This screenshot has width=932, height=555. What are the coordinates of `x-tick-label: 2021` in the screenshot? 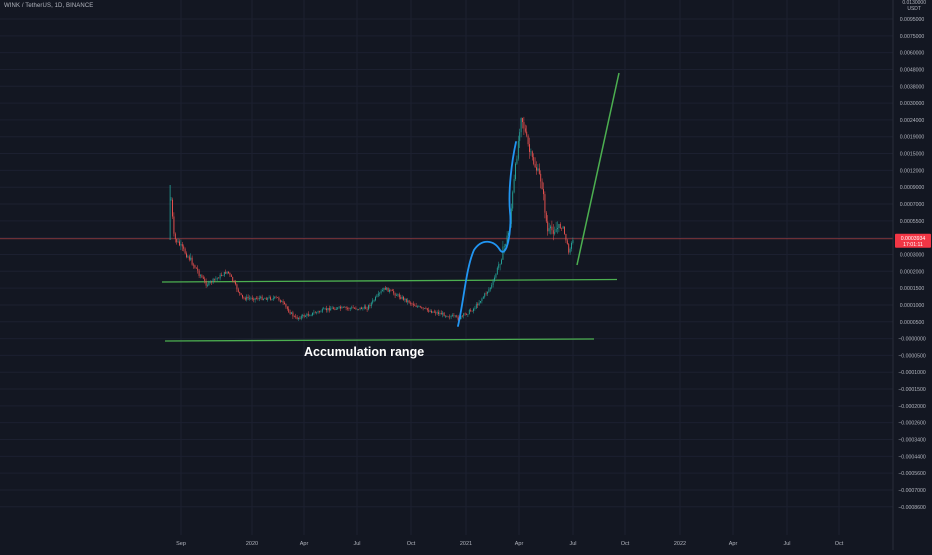 It's located at (466, 544).